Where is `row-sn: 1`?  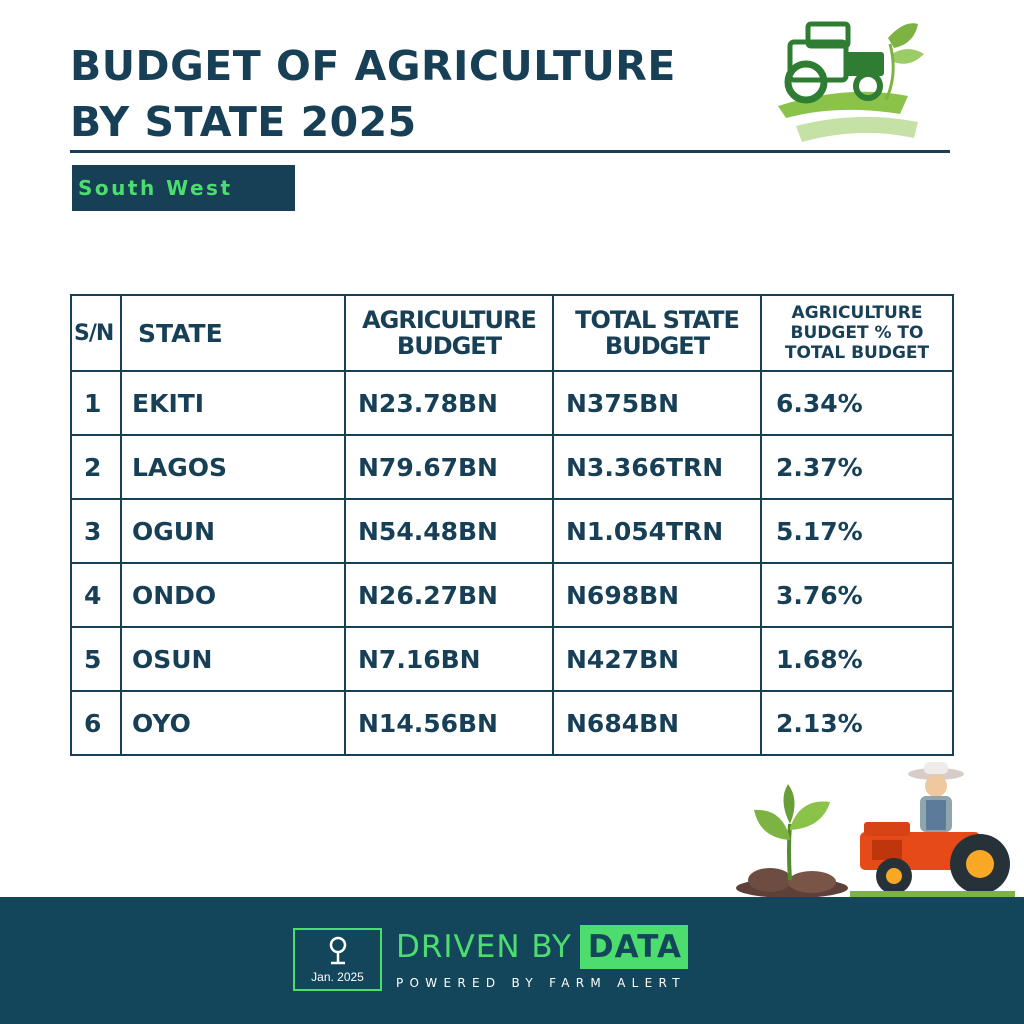
row-sn: 1 is located at coordinates (96, 403).